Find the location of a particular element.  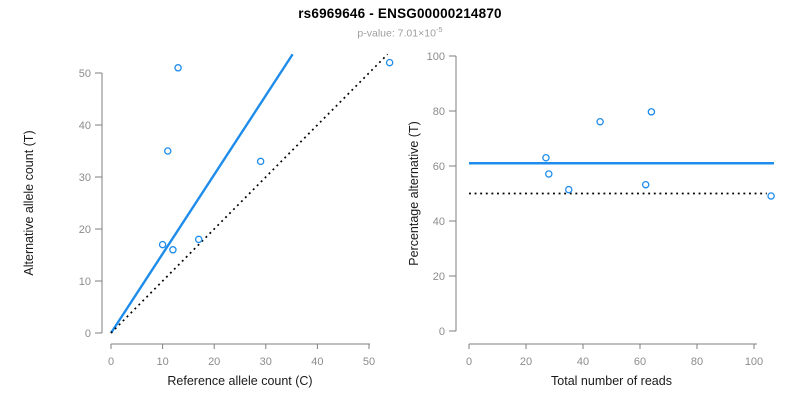

plot-title: rs6969646 - ENSG00000214870 is located at coordinates (400, 13).